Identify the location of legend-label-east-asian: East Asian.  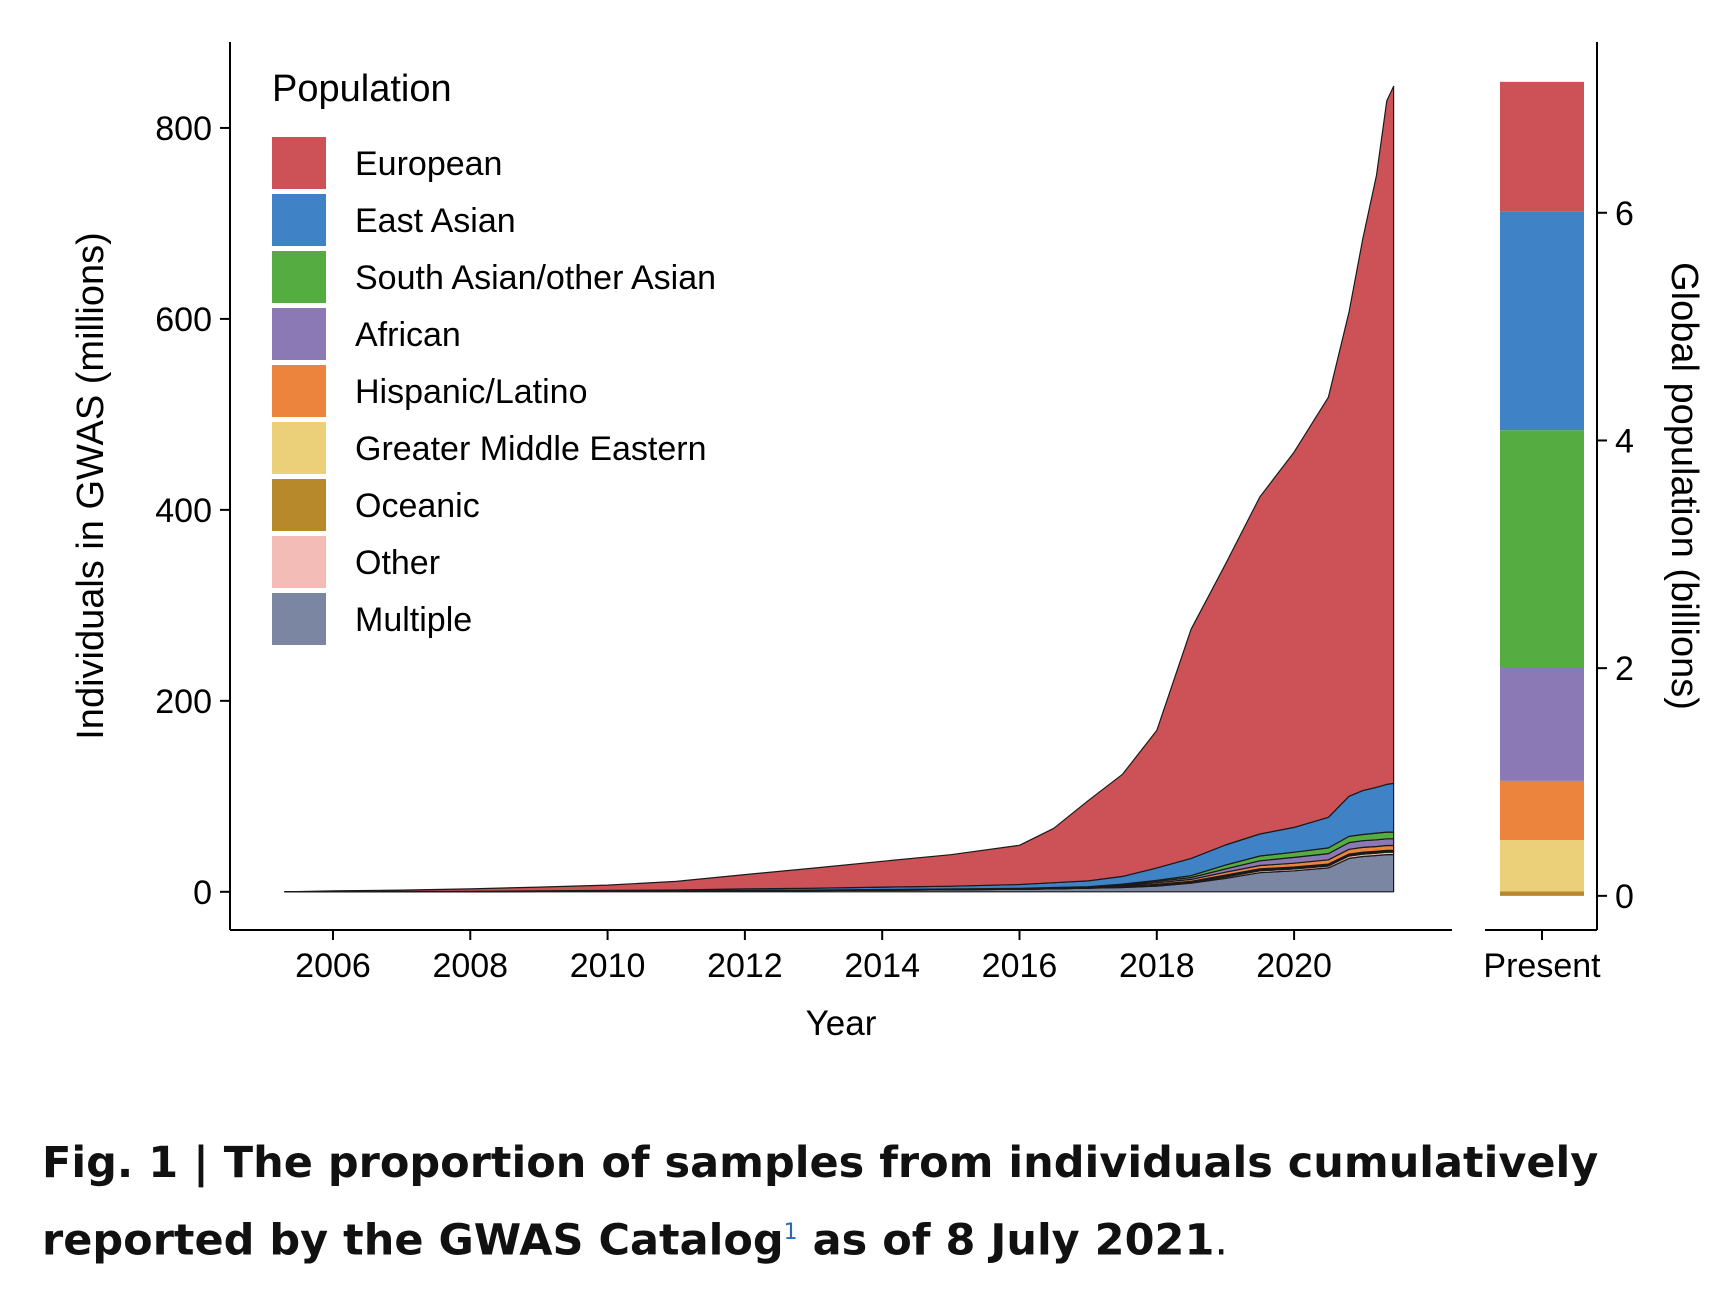
(435, 221).